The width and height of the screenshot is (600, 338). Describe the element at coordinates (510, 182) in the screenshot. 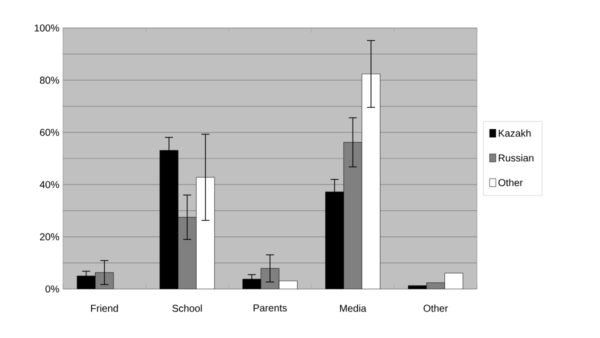

I see `legend-label: Other` at that location.